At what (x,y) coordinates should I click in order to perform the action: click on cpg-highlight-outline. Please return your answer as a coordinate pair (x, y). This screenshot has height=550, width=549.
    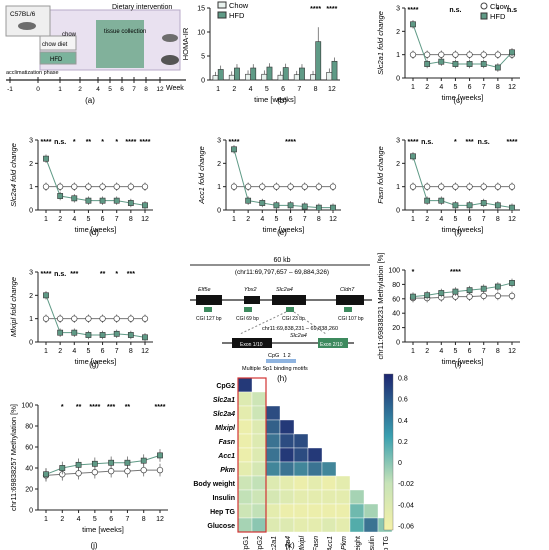
    Looking at the image, I should click on (252, 455).